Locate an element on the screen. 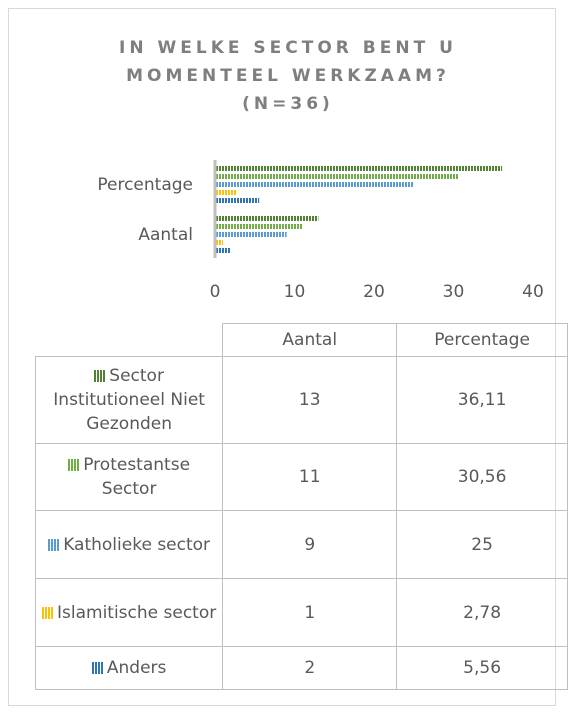 The width and height of the screenshot is (568, 715). table-row: Anders 2 5,56 is located at coordinates (301, 668).